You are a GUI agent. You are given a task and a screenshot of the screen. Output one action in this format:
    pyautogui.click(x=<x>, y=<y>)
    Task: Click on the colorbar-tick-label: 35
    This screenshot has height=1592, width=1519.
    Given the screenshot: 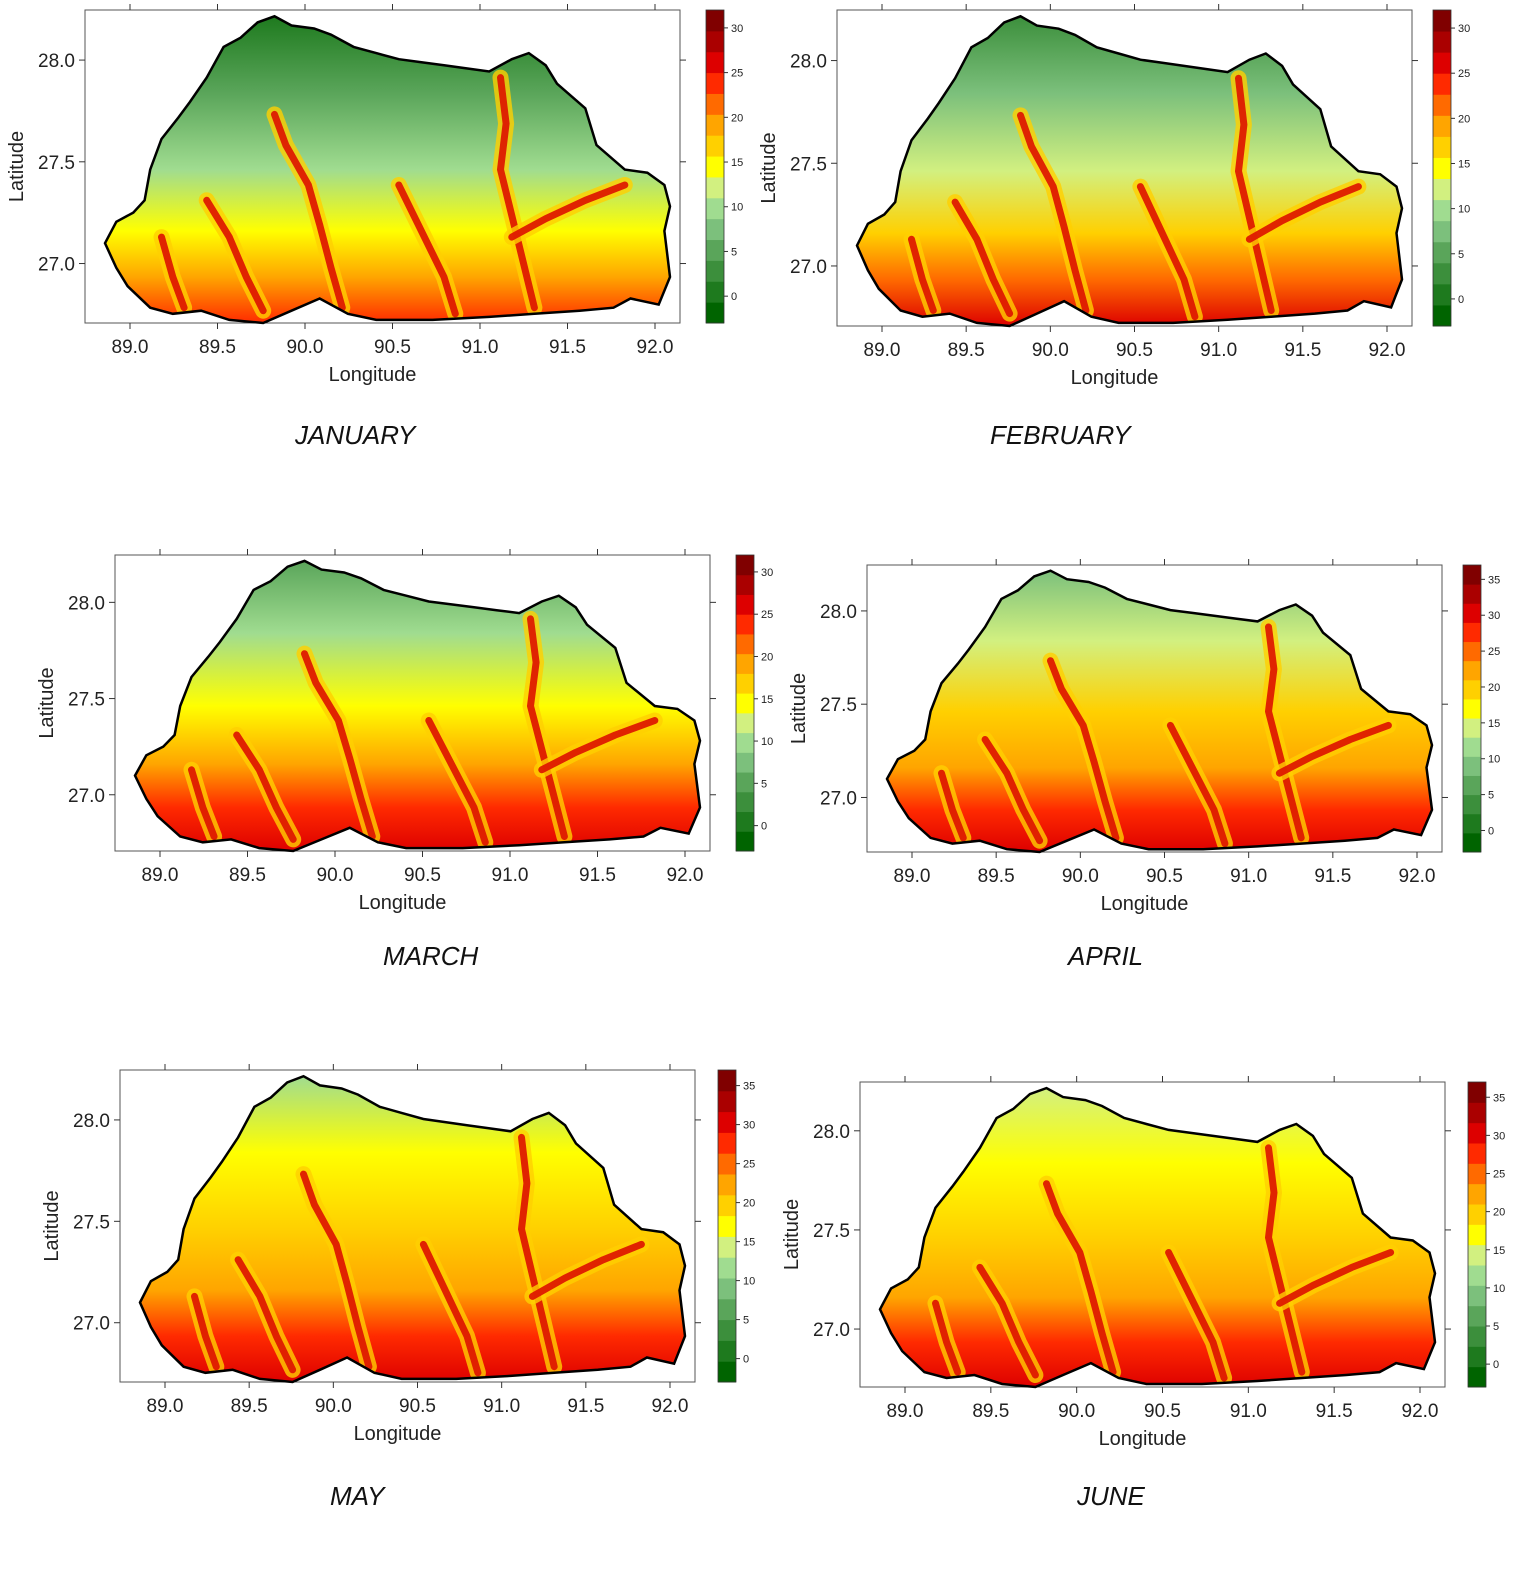 What is the action you would take?
    pyautogui.click(x=1499, y=1098)
    